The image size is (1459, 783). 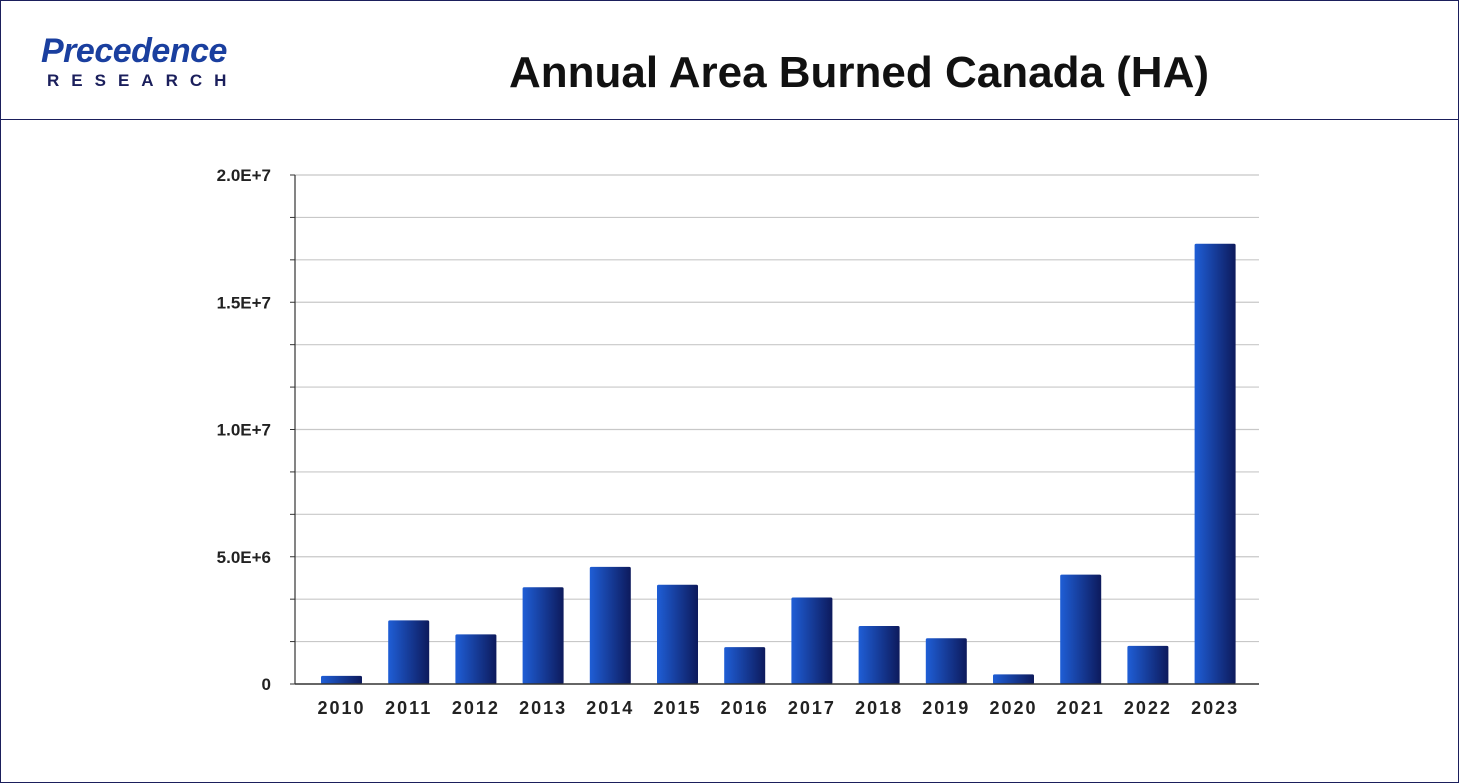 What do you see at coordinates (543, 708) in the screenshot?
I see `x-tick-label: 2013` at bounding box center [543, 708].